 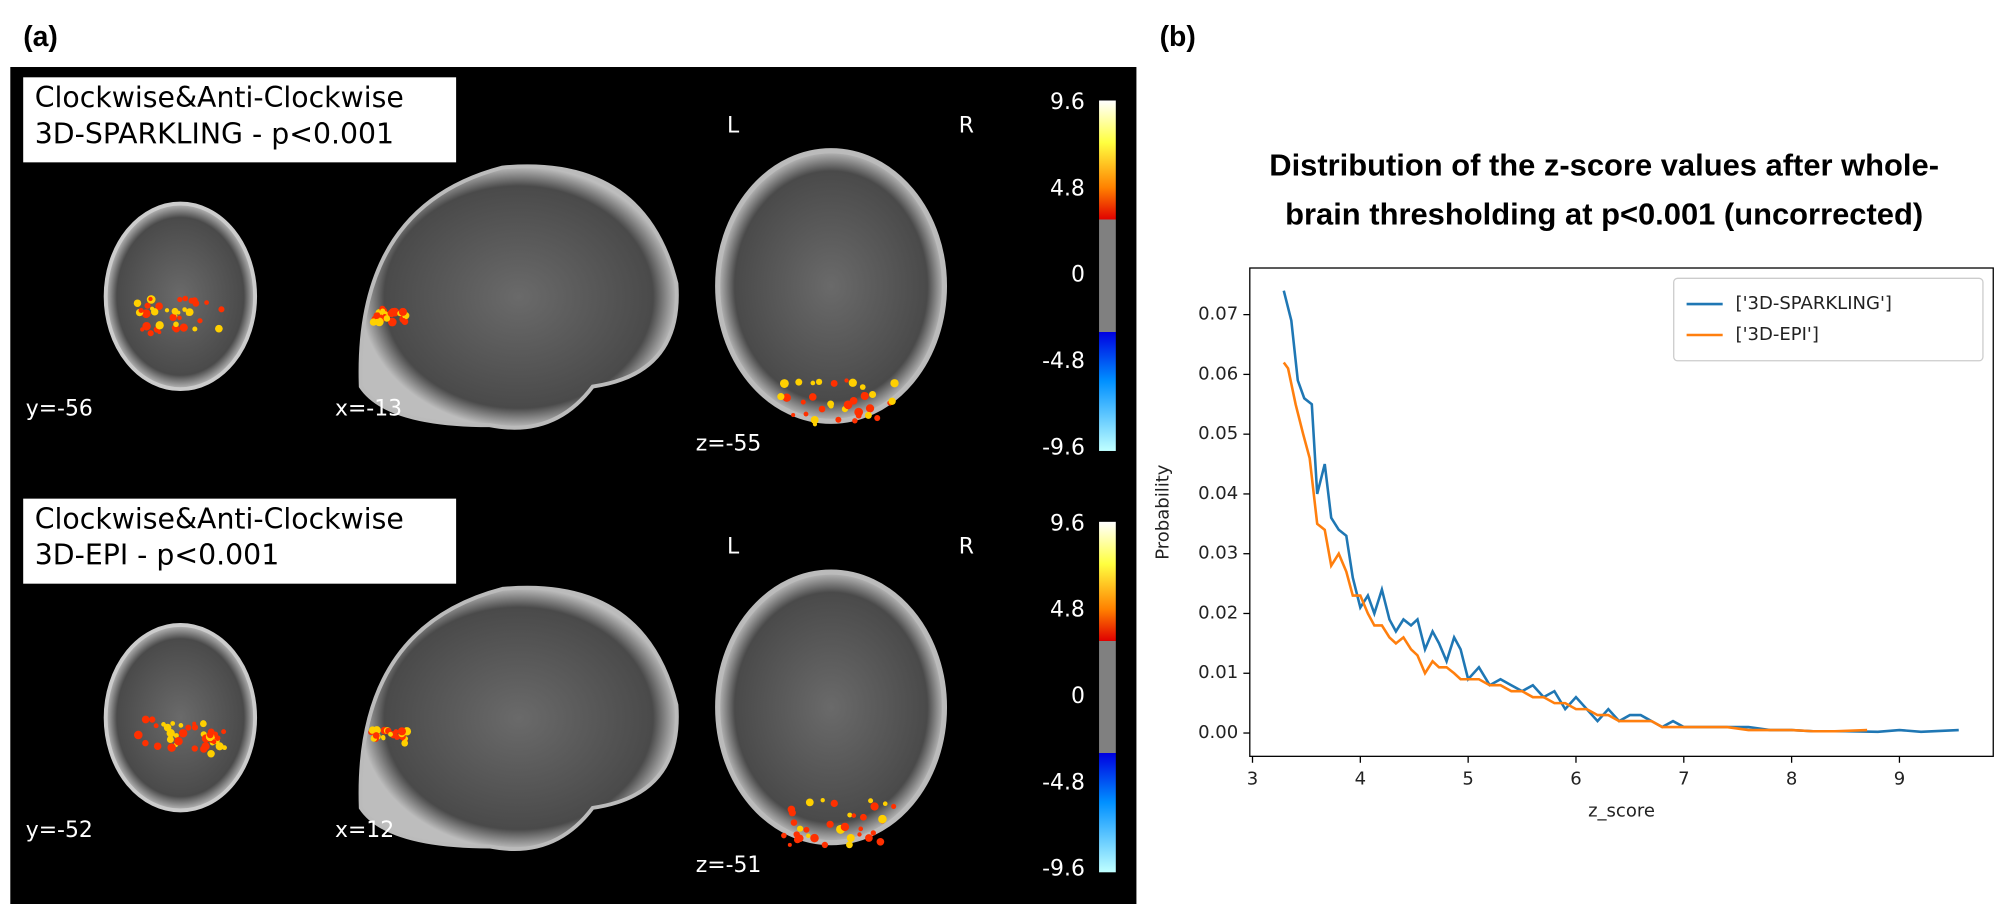 I want to click on label-text: 3D-SPARKLING - p<0.001, so click(x=214, y=133).